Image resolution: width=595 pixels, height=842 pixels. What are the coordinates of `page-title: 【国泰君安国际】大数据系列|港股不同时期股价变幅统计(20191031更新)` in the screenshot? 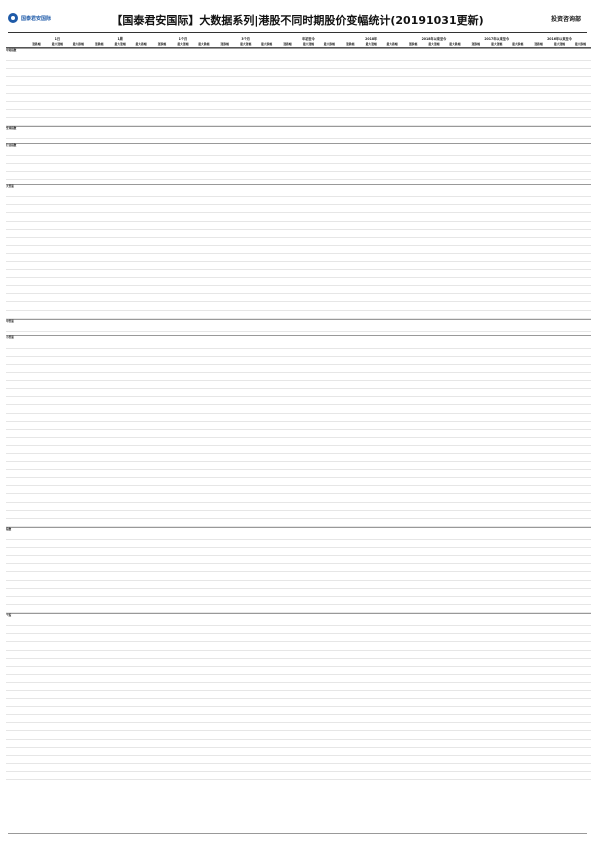 It's located at (297, 20).